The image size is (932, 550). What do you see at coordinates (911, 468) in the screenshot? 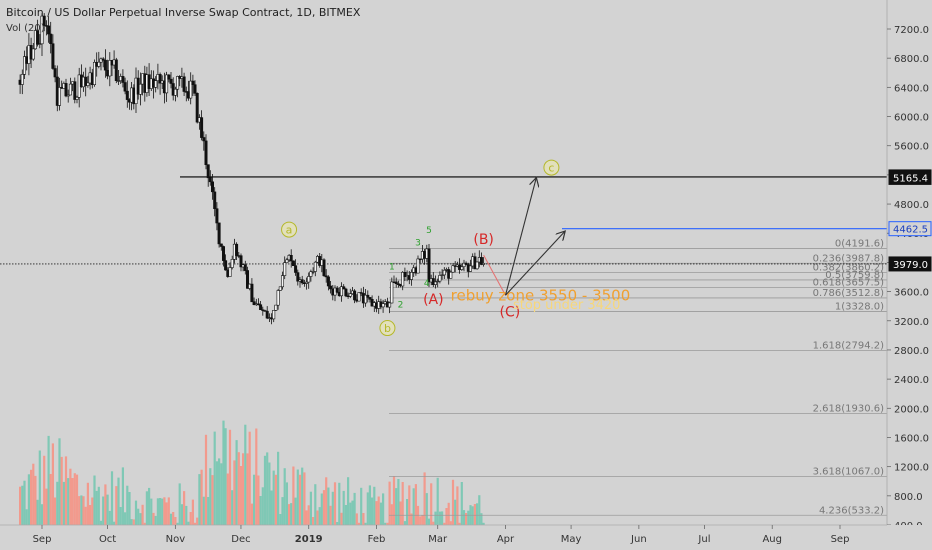
I see `price-tick-label: 1200.0` at bounding box center [911, 468].